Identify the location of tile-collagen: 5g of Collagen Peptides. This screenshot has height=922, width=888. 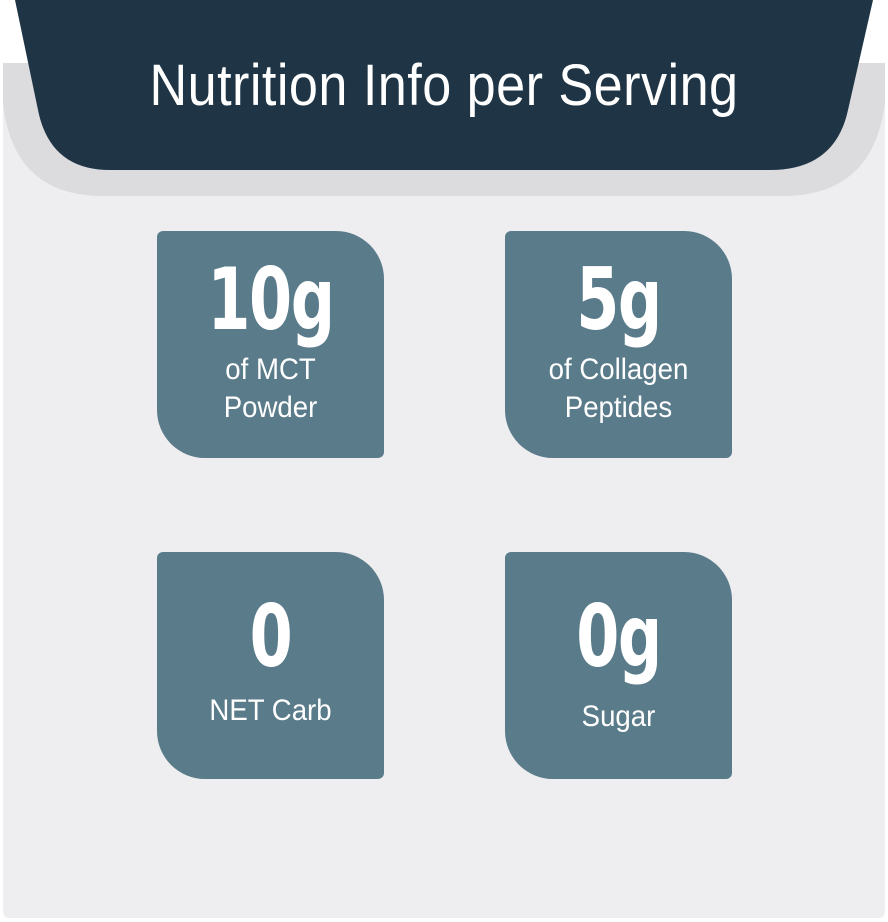
(618, 344).